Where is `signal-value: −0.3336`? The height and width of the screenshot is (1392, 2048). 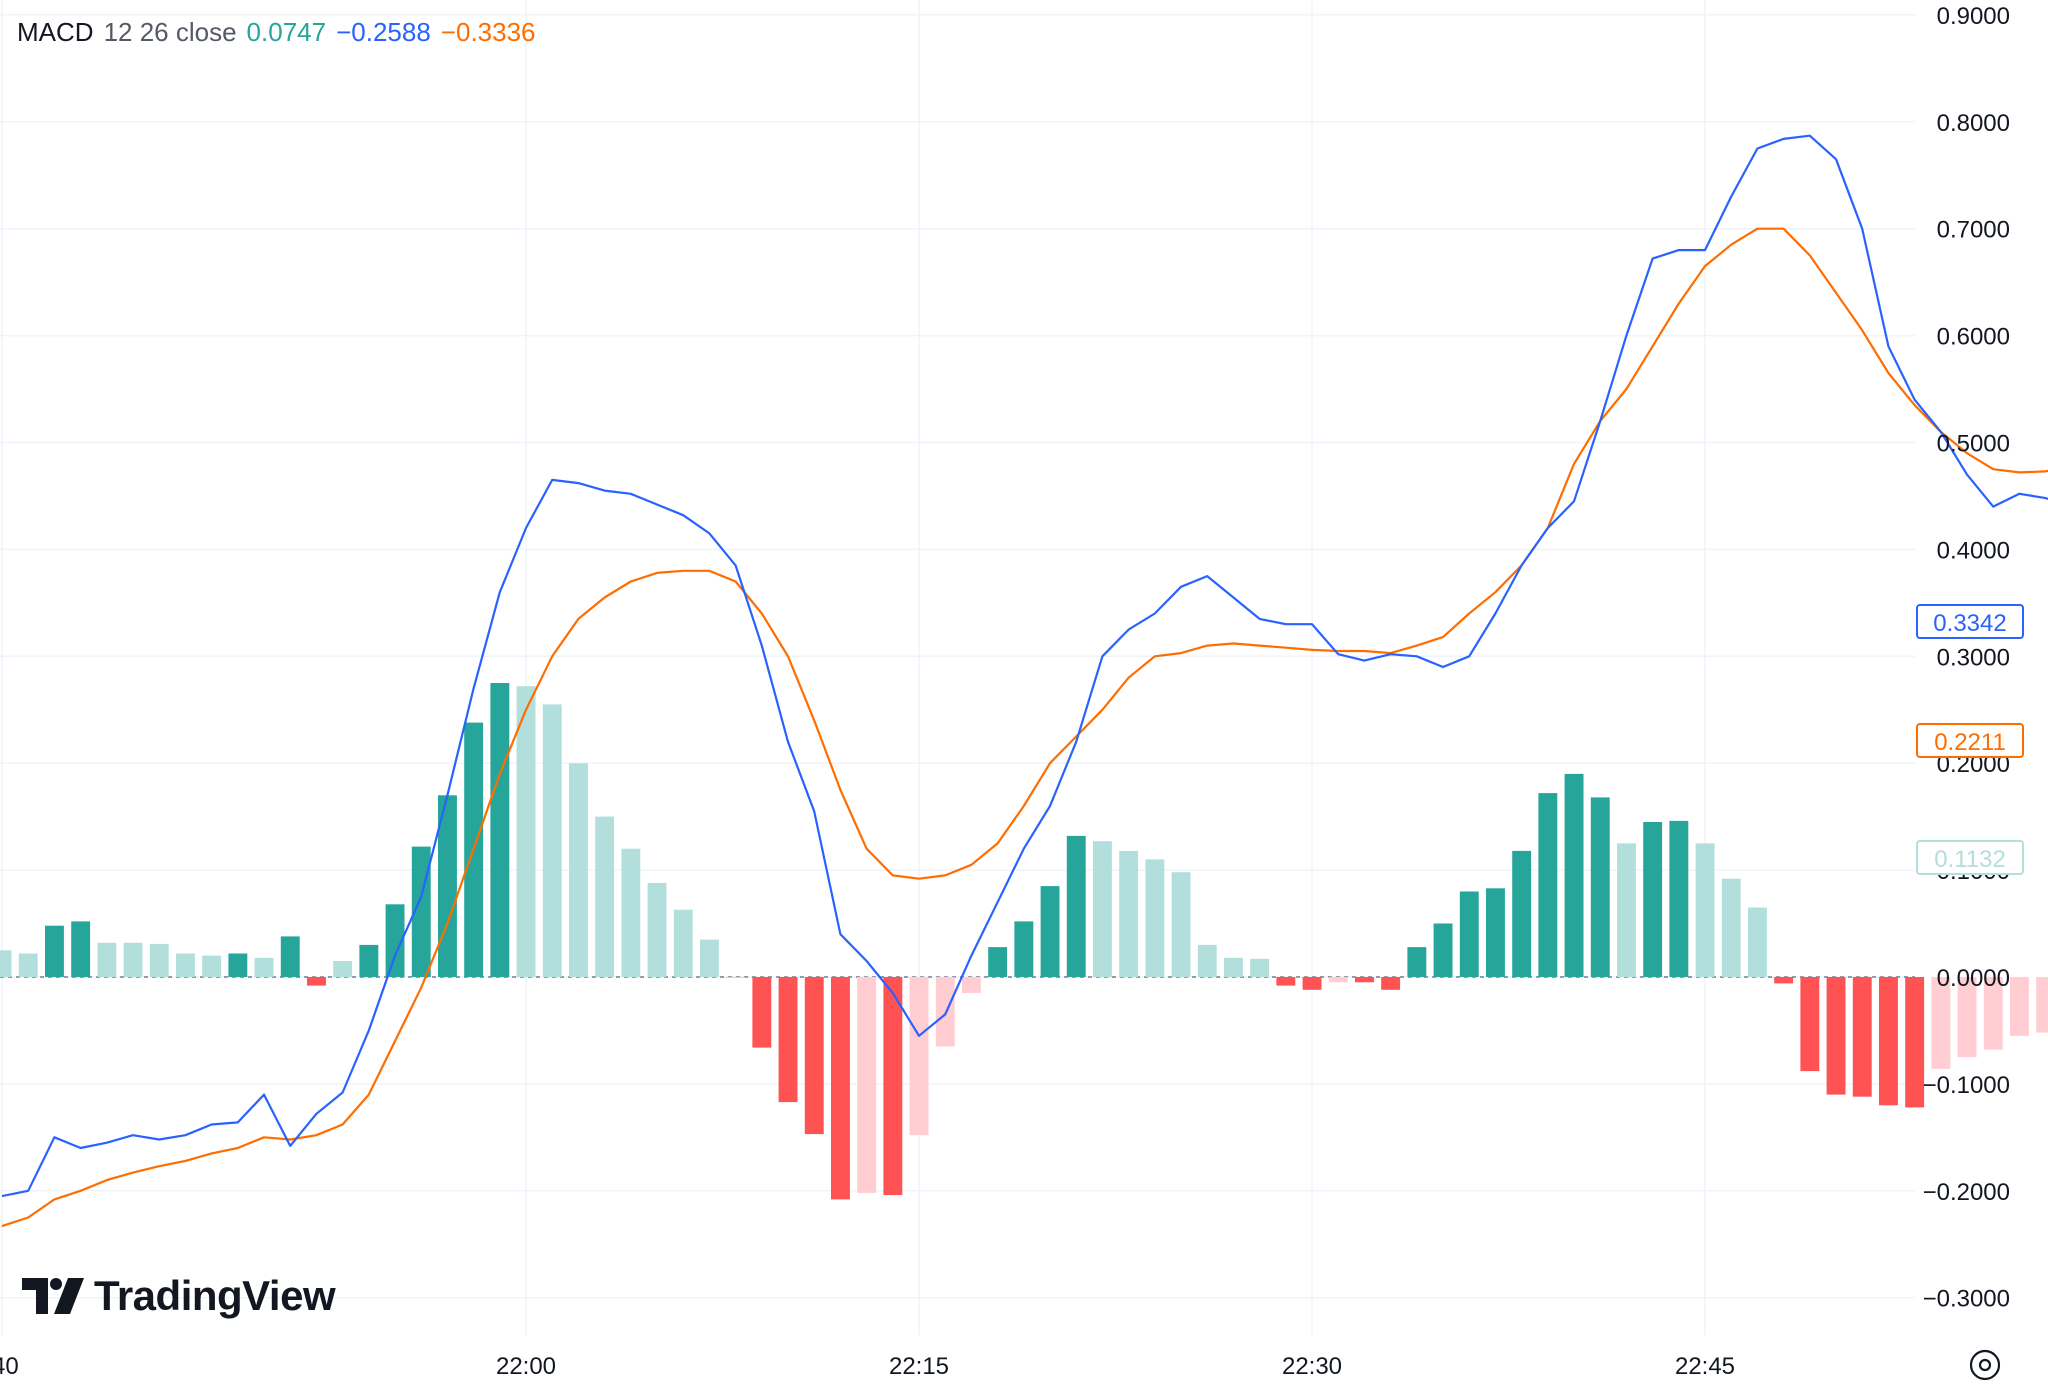 signal-value: −0.3336 is located at coordinates (488, 32).